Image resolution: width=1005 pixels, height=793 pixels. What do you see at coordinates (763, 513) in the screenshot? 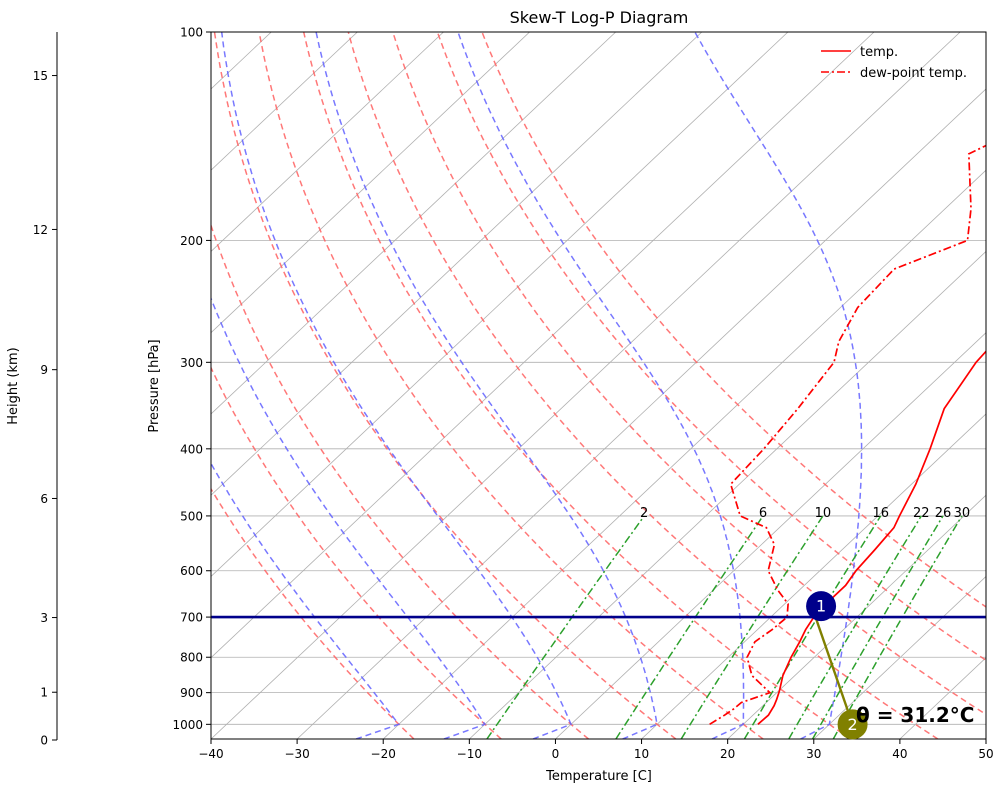
I see `mixing-ratio-label: 6` at bounding box center [763, 513].